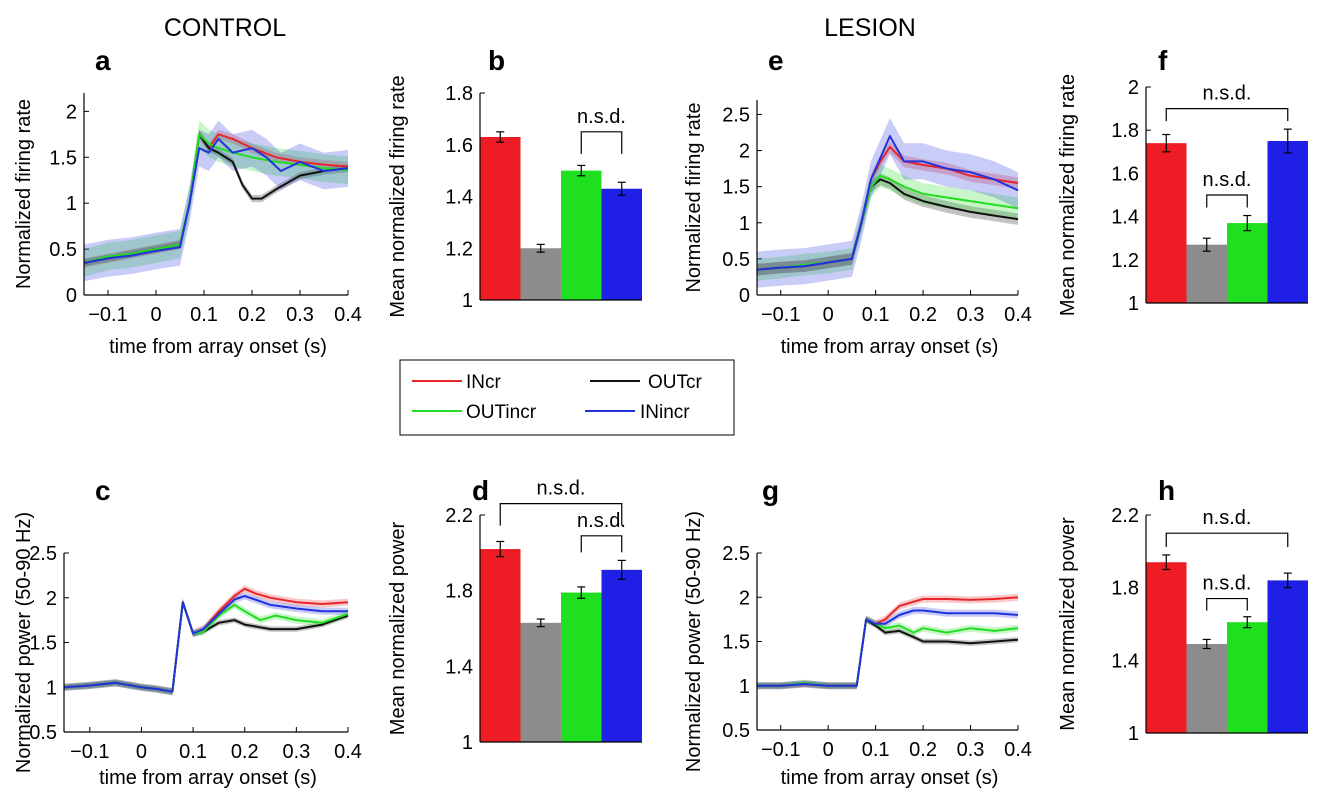 The width and height of the screenshot is (1328, 804). Describe the element at coordinates (675, 382) in the screenshot. I see `legend-label-outcr: OUTcr` at that location.